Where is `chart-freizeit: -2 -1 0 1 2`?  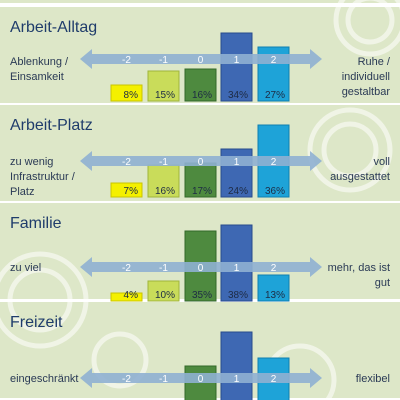 chart-freizeit: -2 -1 0 1 2 is located at coordinates (201, 365).